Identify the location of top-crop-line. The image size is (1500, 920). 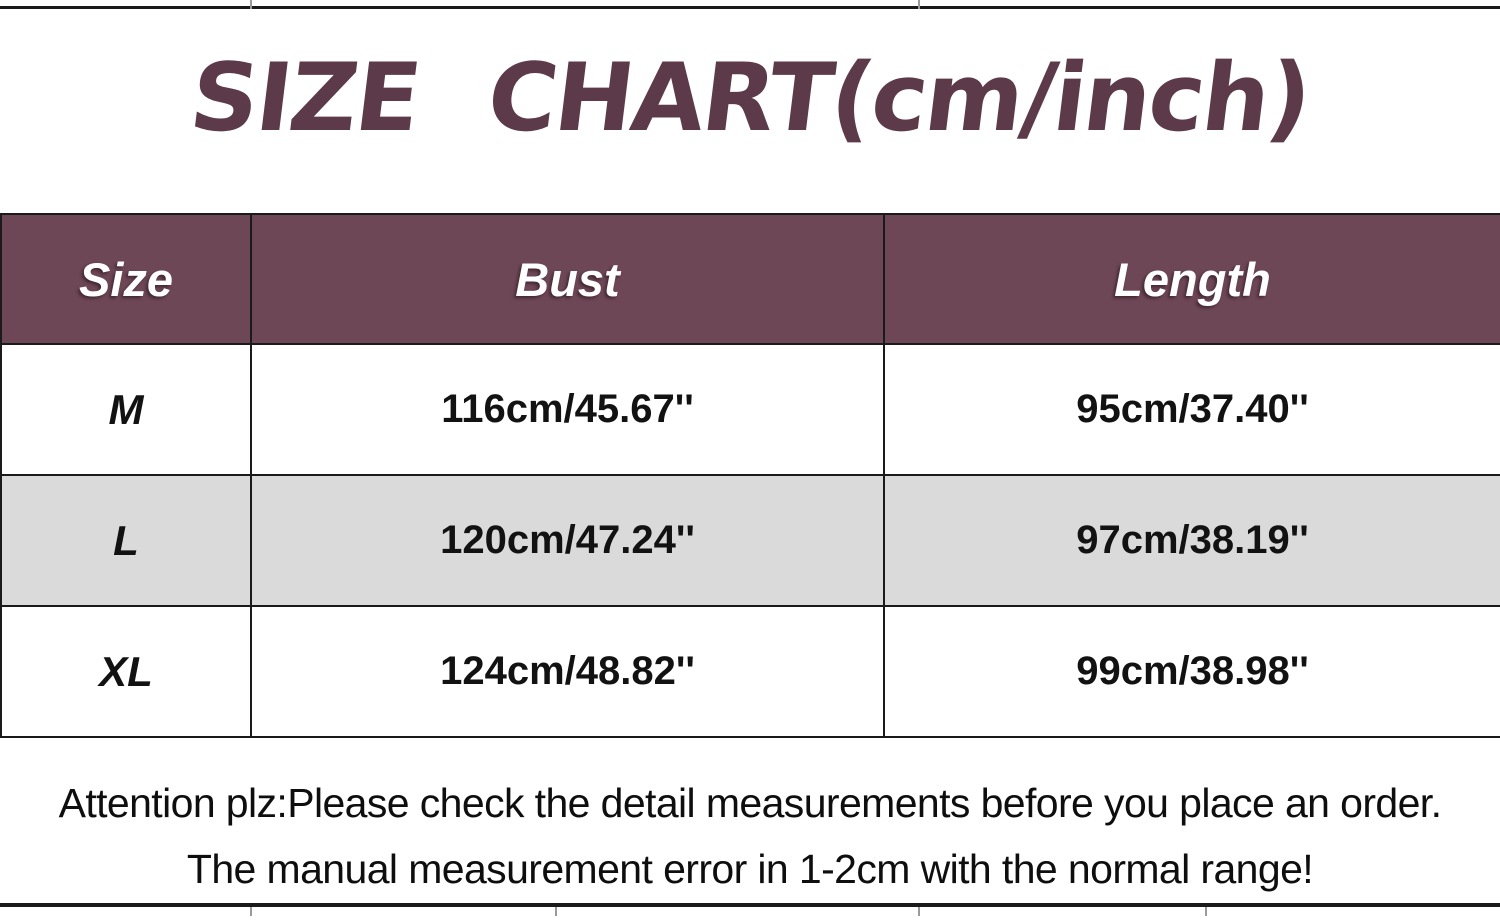
(750, 7).